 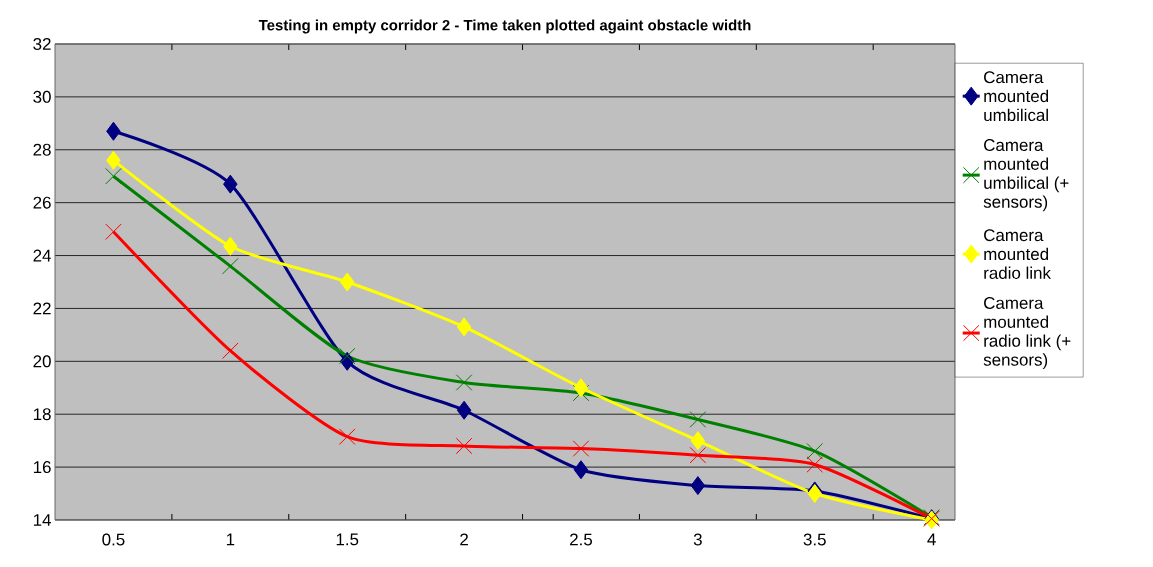 What do you see at coordinates (42, 520) in the screenshot?
I see `y-tick-label: 14` at bounding box center [42, 520].